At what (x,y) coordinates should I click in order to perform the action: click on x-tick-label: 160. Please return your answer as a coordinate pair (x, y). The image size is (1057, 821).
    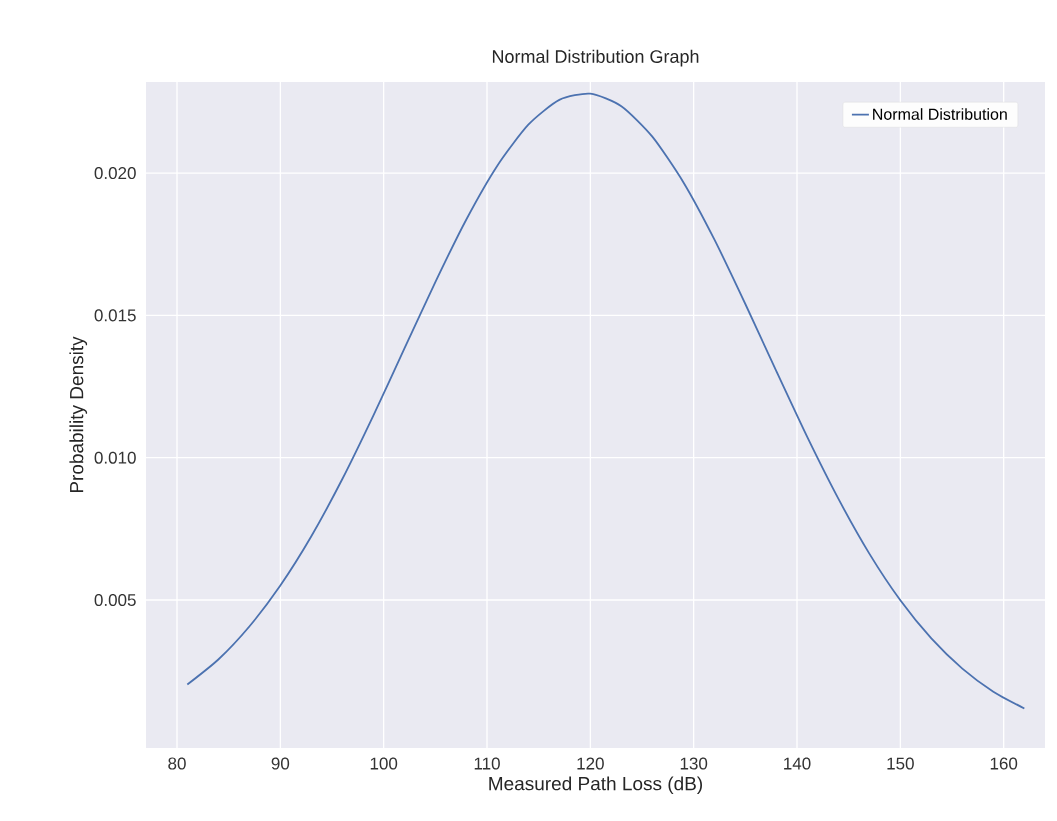
    Looking at the image, I should click on (1004, 763).